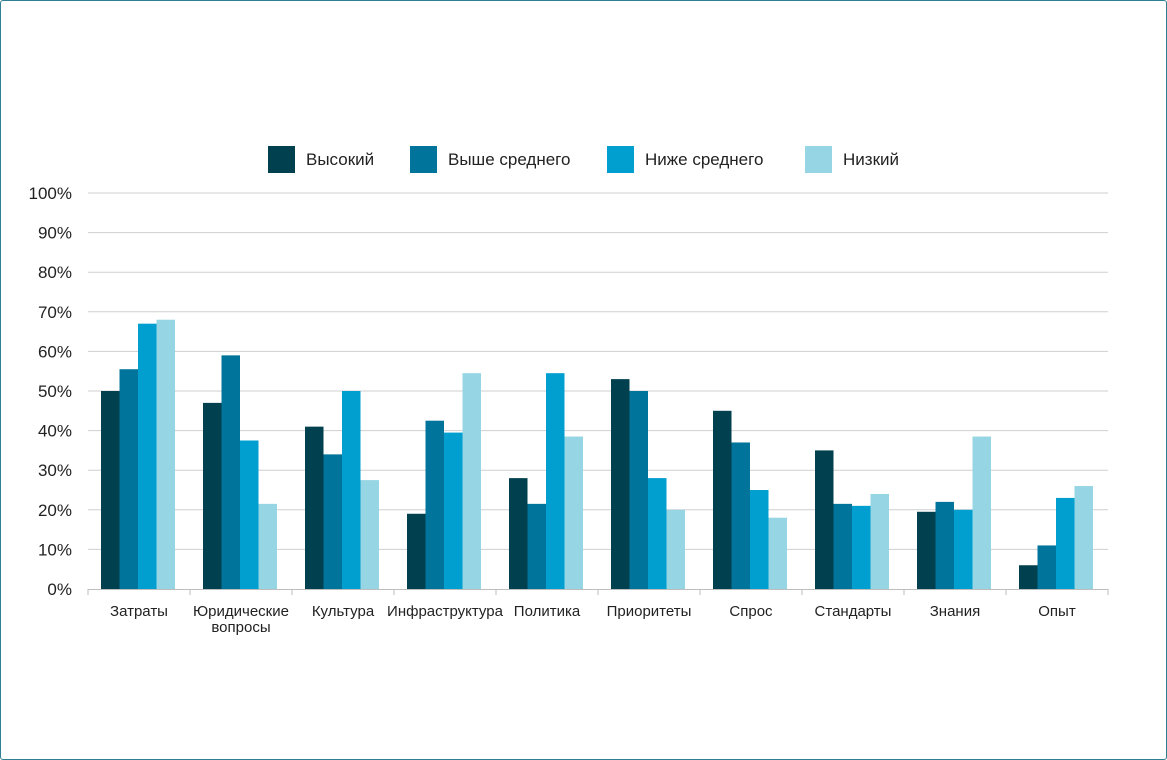 This screenshot has height=760, width=1167. I want to click on y-tick-label: 50%, so click(55, 391).